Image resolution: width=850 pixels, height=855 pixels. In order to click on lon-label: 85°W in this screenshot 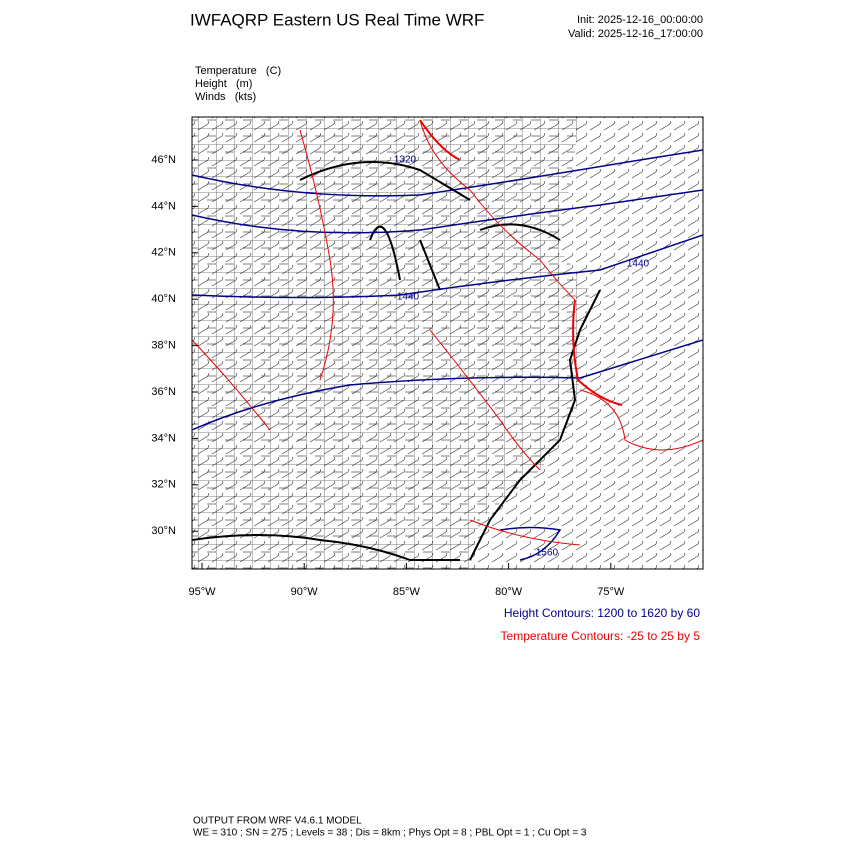, I will do `click(407, 592)`.